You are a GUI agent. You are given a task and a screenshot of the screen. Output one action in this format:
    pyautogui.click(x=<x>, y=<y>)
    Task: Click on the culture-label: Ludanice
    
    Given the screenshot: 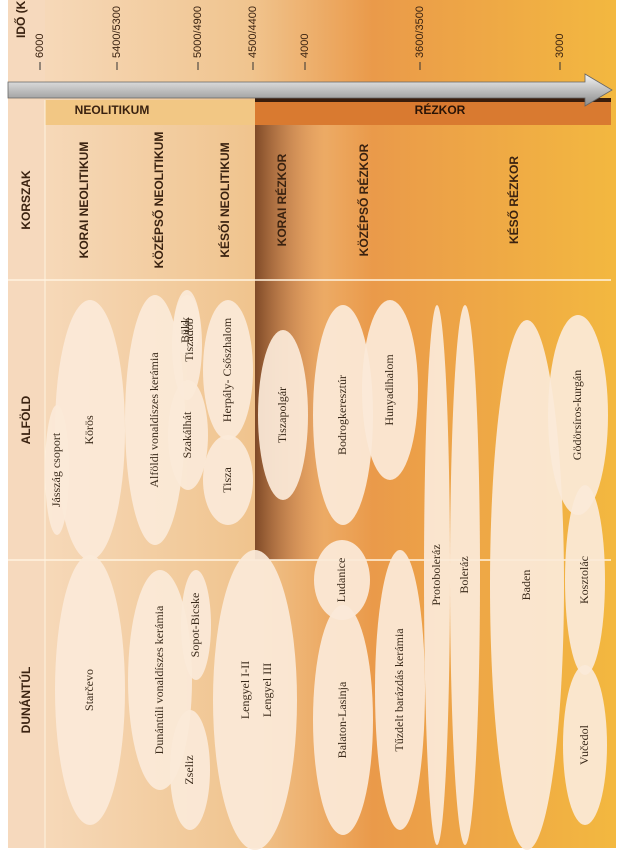 What is the action you would take?
    pyautogui.click(x=341, y=580)
    